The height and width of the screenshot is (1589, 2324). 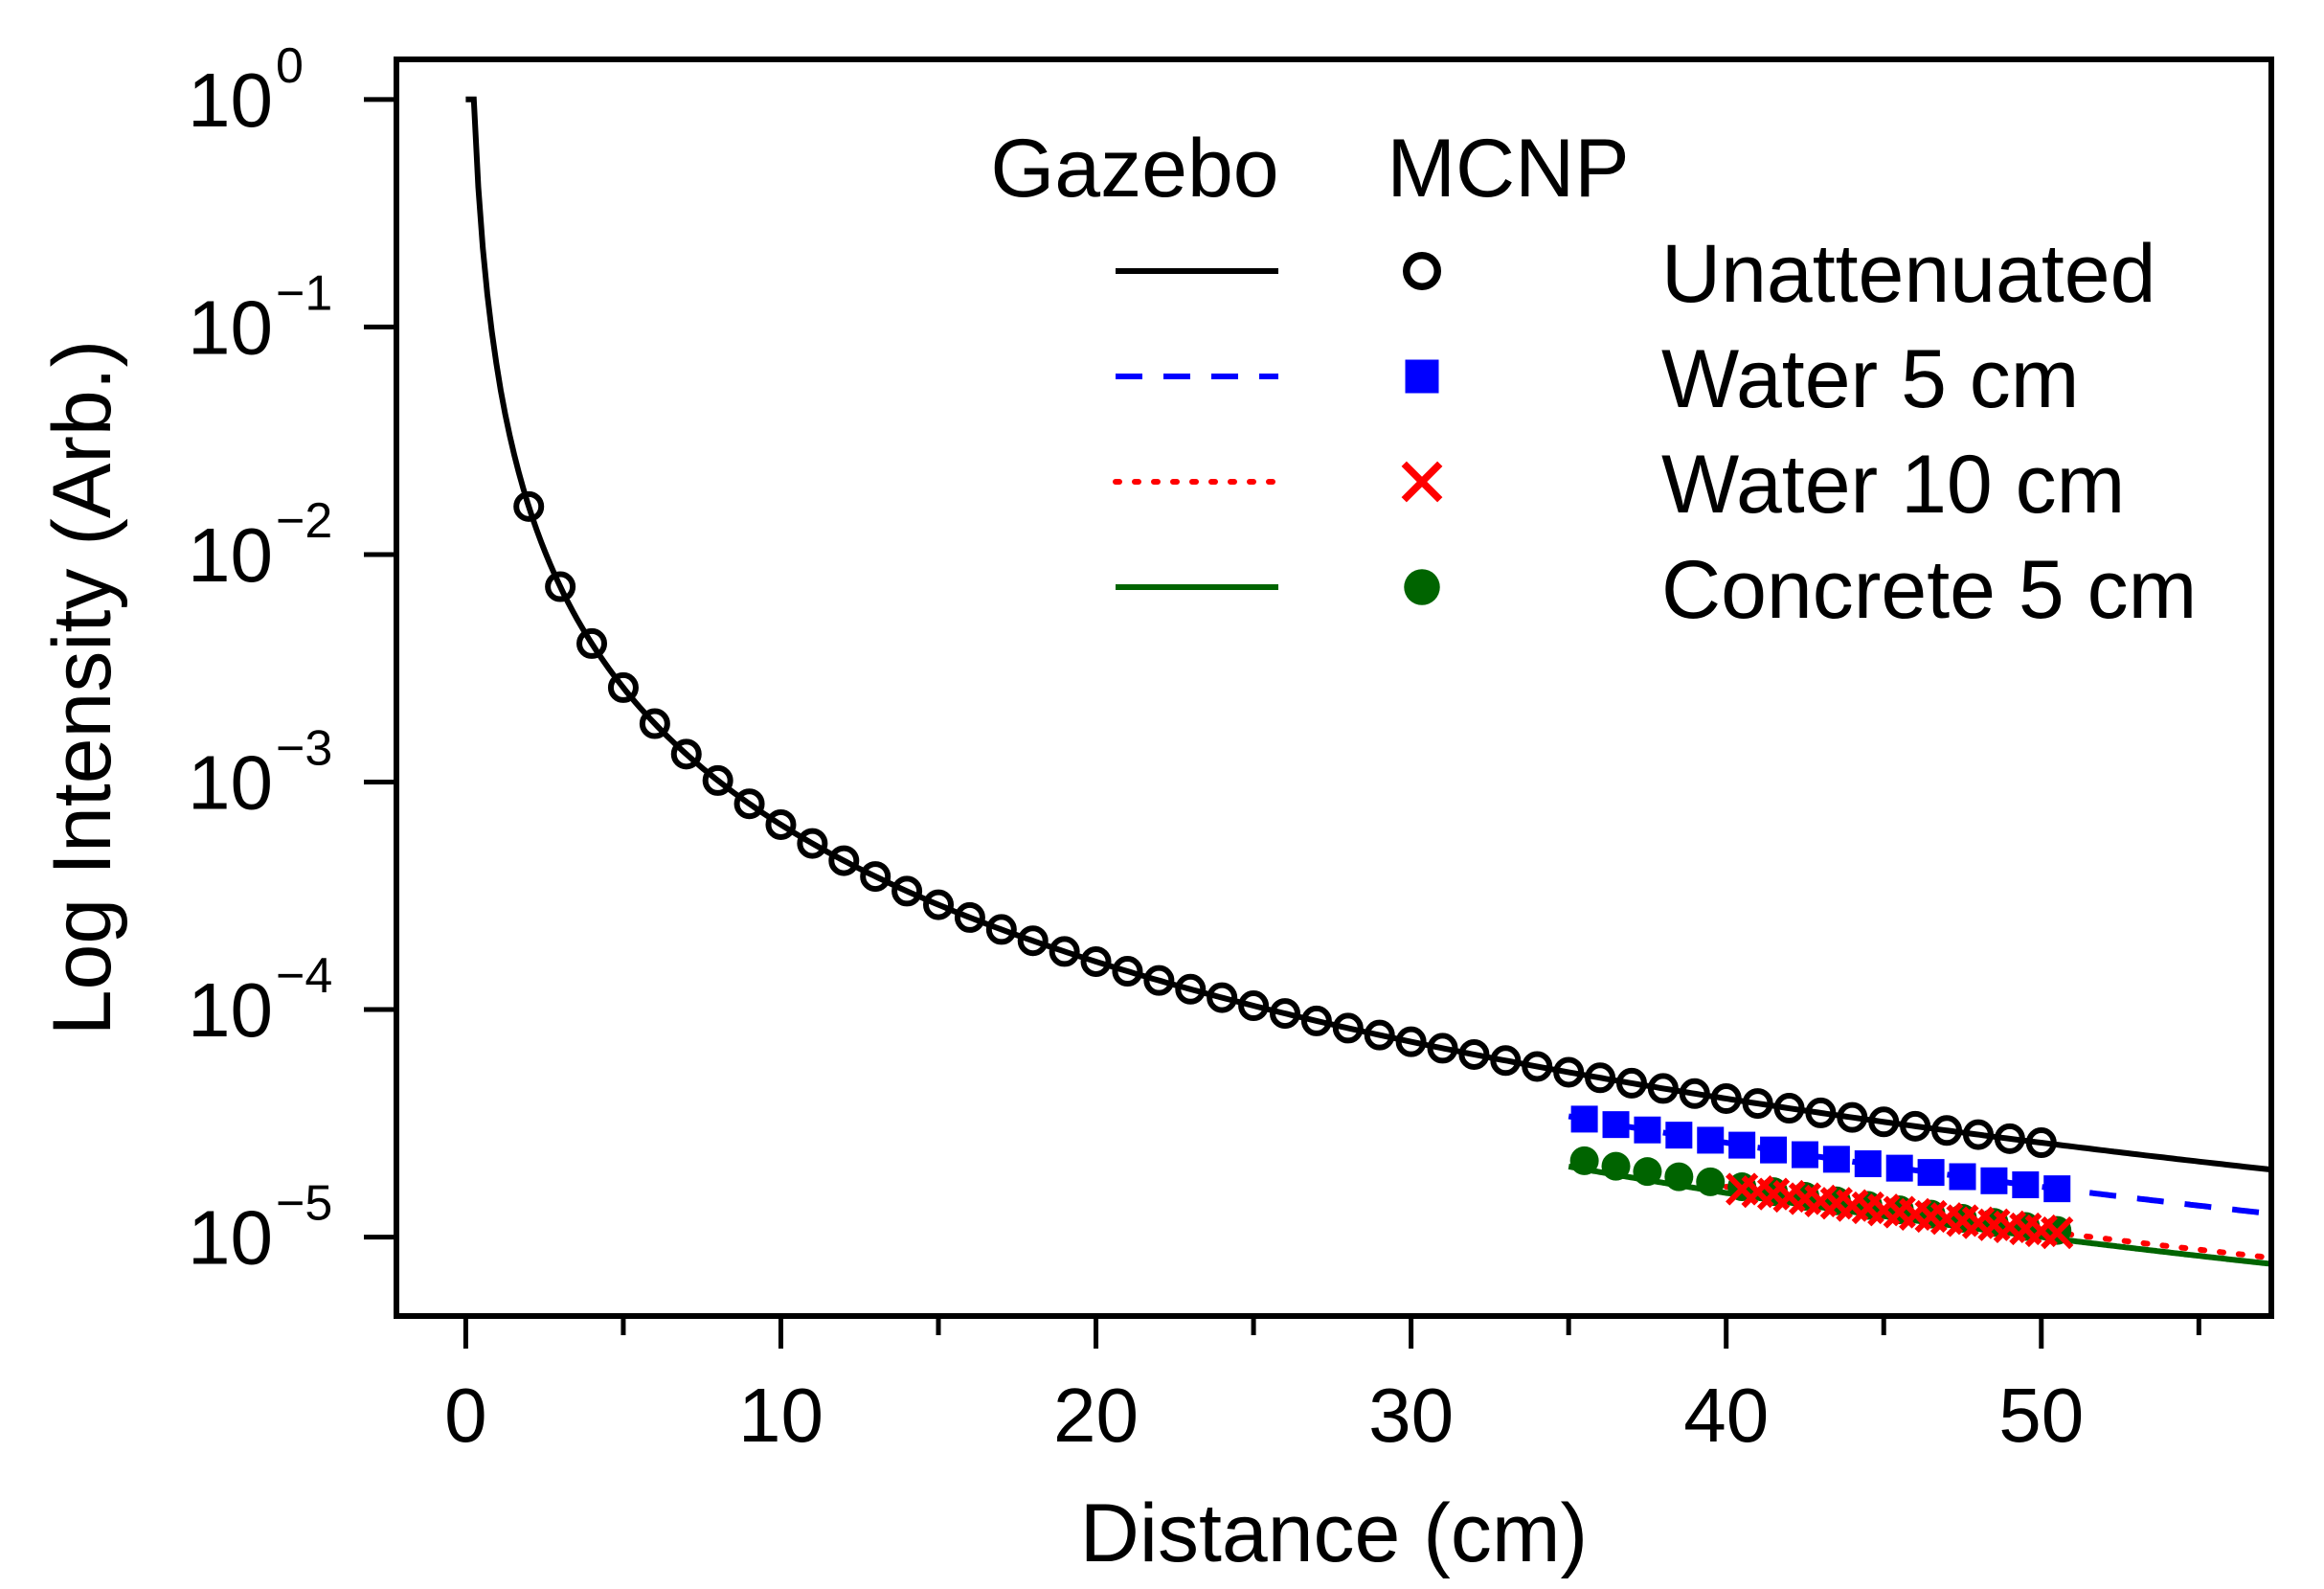 What do you see at coordinates (1999, 1222) in the screenshot?
I see `line-water-10-cm` at bounding box center [1999, 1222].